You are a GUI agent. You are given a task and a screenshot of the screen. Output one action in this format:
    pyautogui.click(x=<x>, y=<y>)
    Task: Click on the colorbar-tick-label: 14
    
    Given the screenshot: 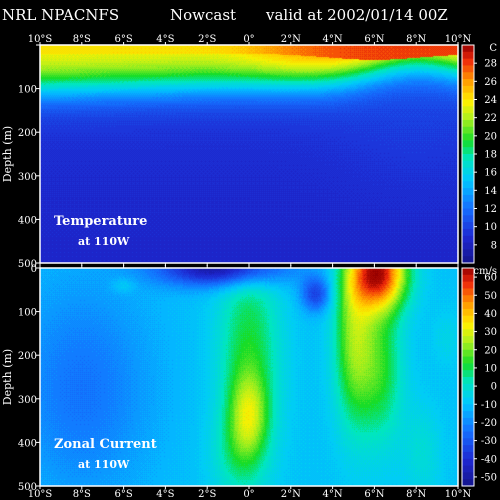 What is the action you would take?
    pyautogui.click(x=490, y=191)
    